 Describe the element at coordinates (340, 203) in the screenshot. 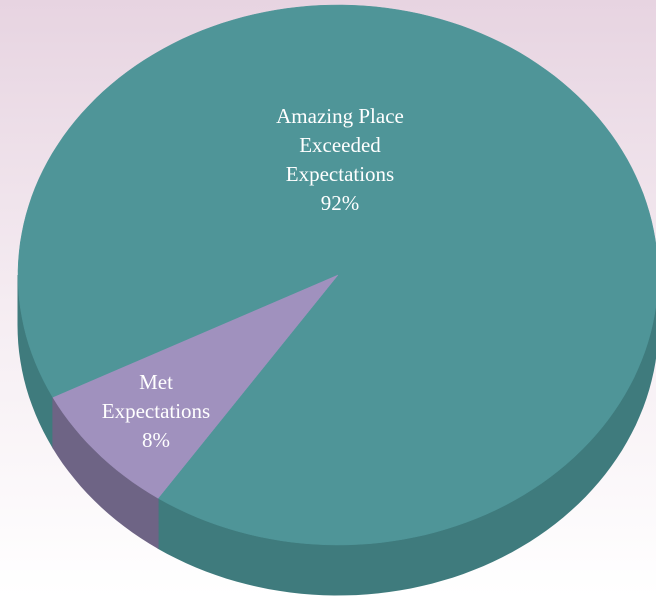

I see `value-label: 92%` at that location.